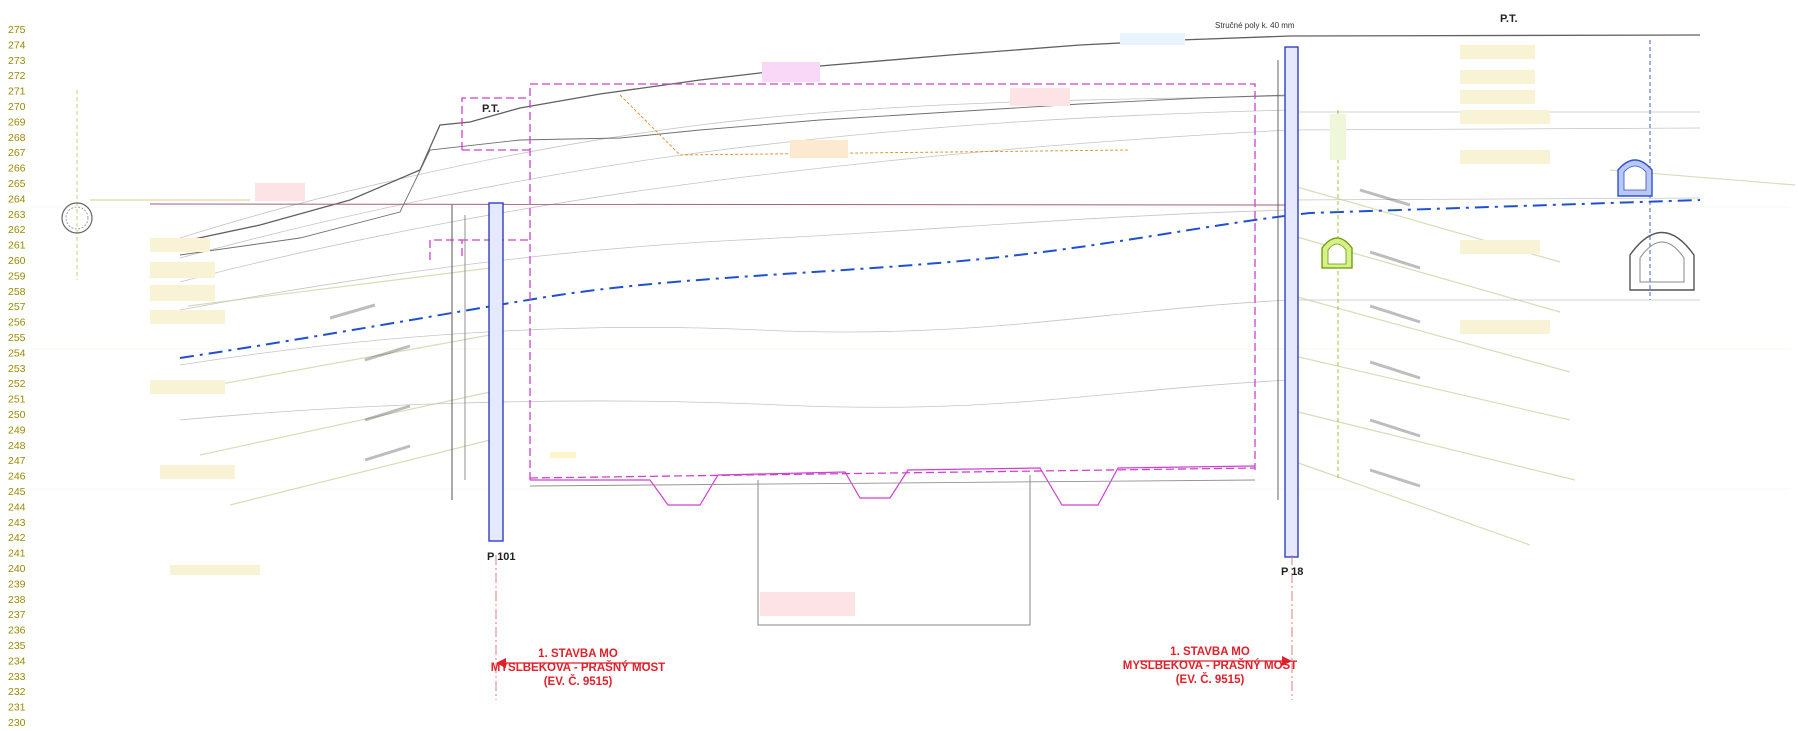 The image size is (1798, 731). What do you see at coordinates (17, 554) in the screenshot?
I see `elevation-label: 241` at bounding box center [17, 554].